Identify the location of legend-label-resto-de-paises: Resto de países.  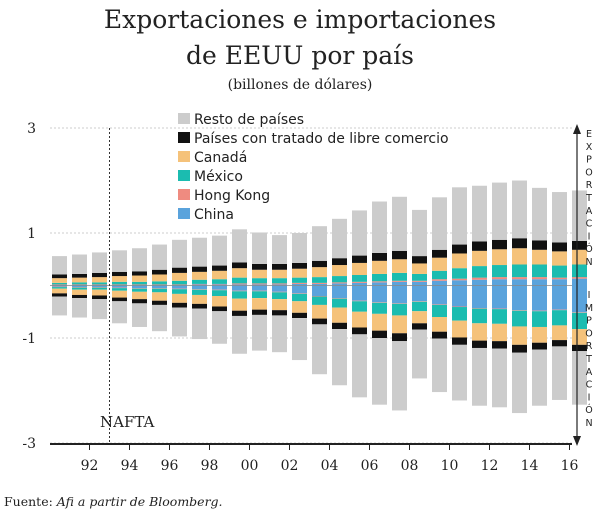
(249, 120).